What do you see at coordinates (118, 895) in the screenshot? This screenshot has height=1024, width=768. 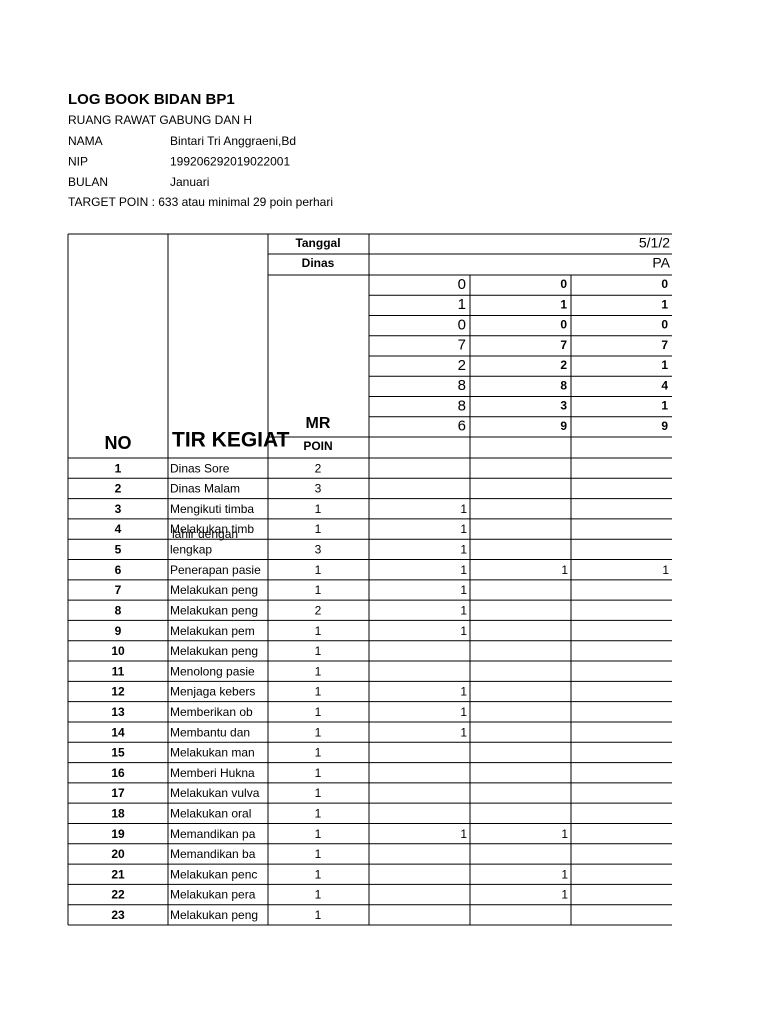 I see `row-no: 22` at bounding box center [118, 895].